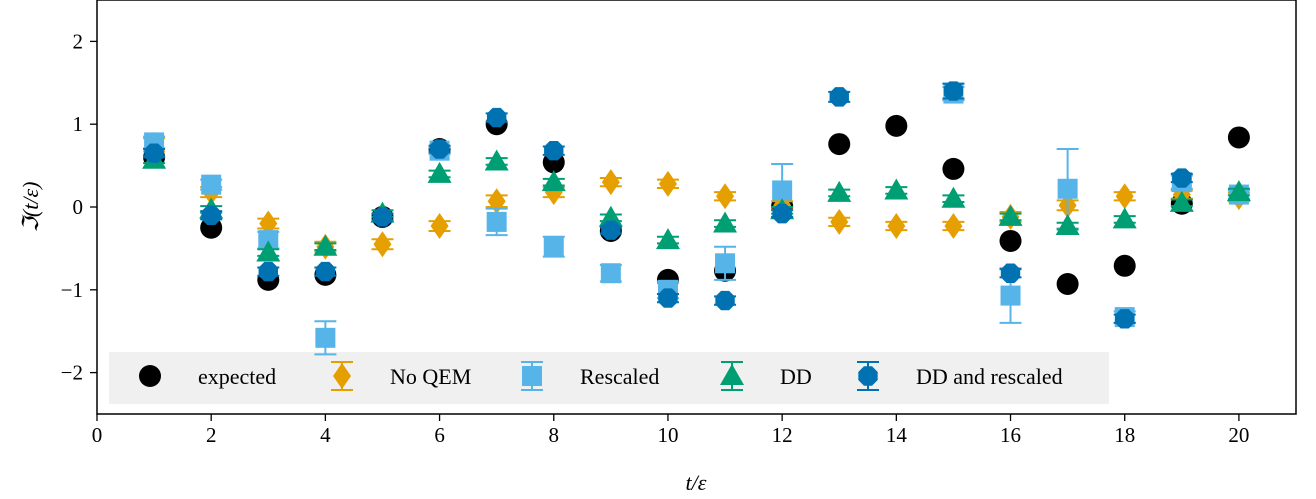 This screenshot has height=499, width=1316. What do you see at coordinates (30, 207) in the screenshot?
I see `y-axis-label: ℑ(t/ε)` at bounding box center [30, 207].